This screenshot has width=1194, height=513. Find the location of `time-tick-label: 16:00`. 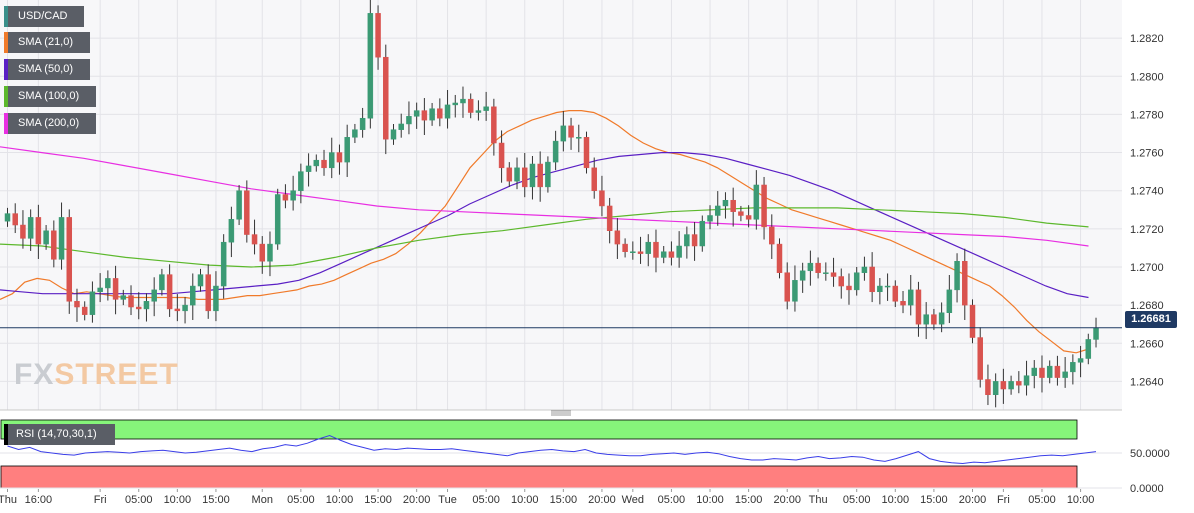

time-tick-label: 16:00 is located at coordinates (39, 500).